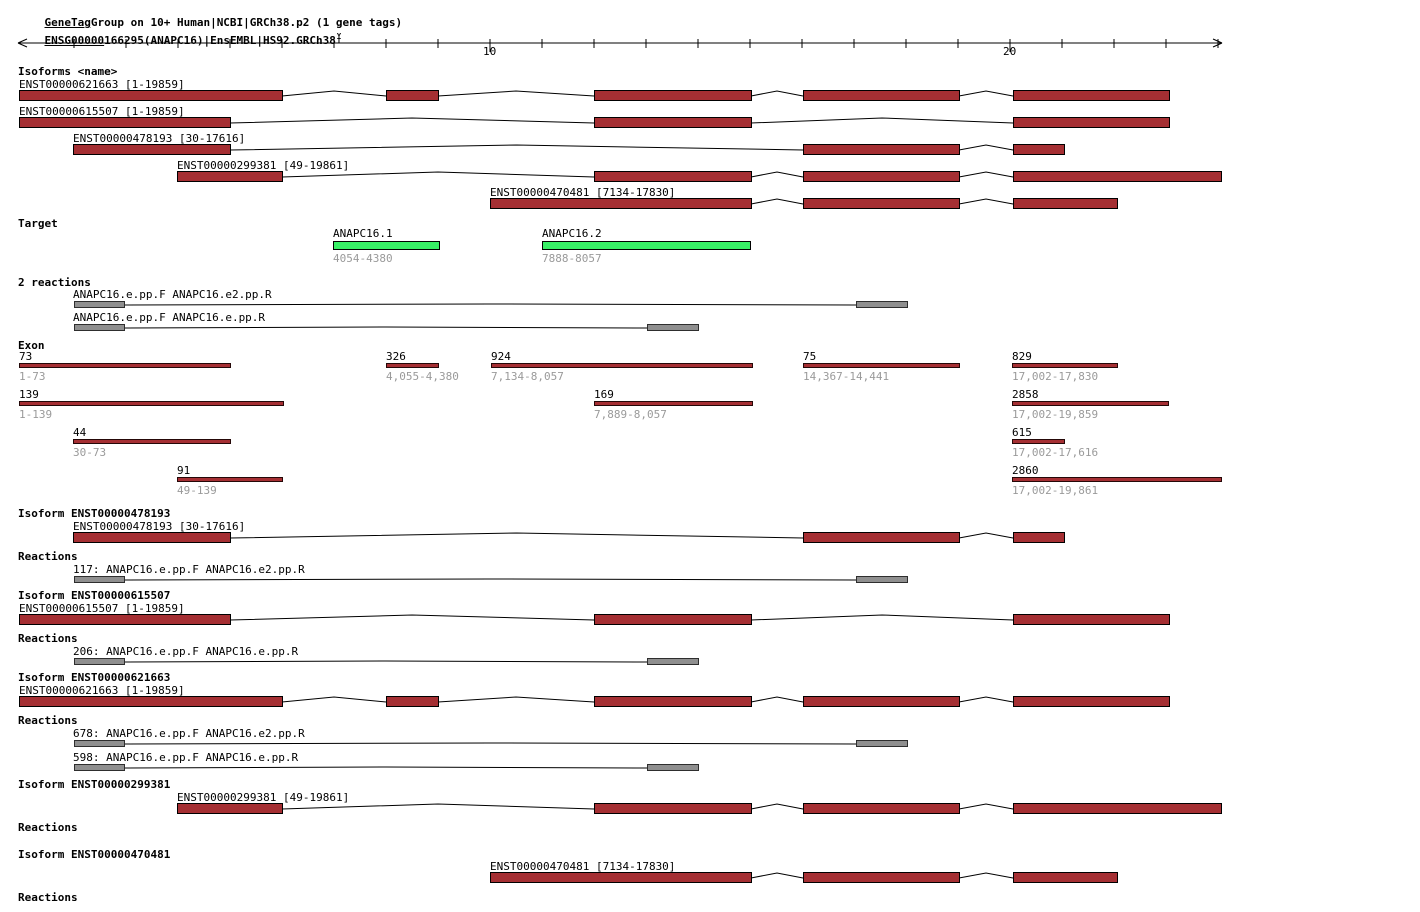 The height and width of the screenshot is (912, 1420). I want to click on exon-count-label: 2858, so click(1025, 394).